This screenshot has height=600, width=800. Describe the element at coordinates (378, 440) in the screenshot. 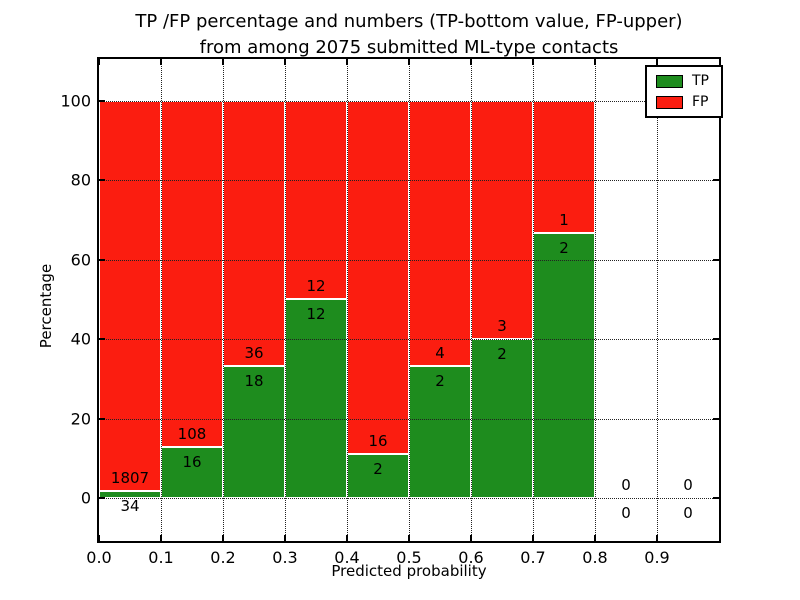

I see `fp-count-label: 16` at that location.